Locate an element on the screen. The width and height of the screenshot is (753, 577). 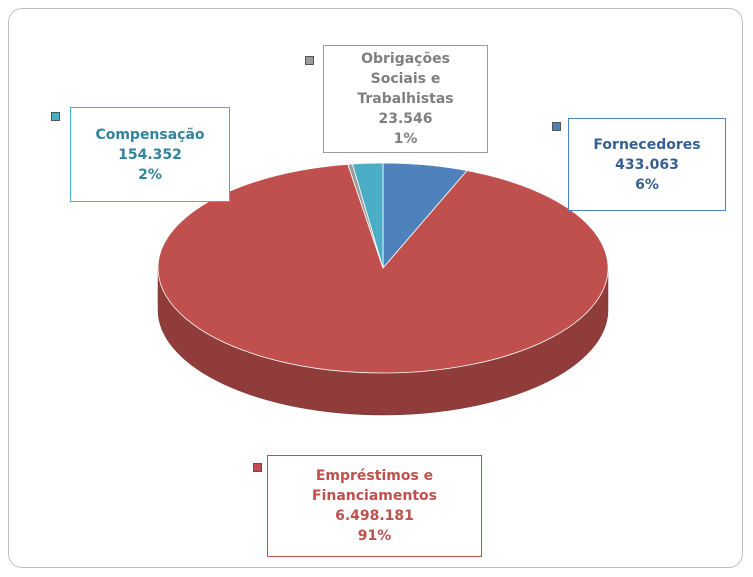
percent-label: 2% is located at coordinates (150, 174).